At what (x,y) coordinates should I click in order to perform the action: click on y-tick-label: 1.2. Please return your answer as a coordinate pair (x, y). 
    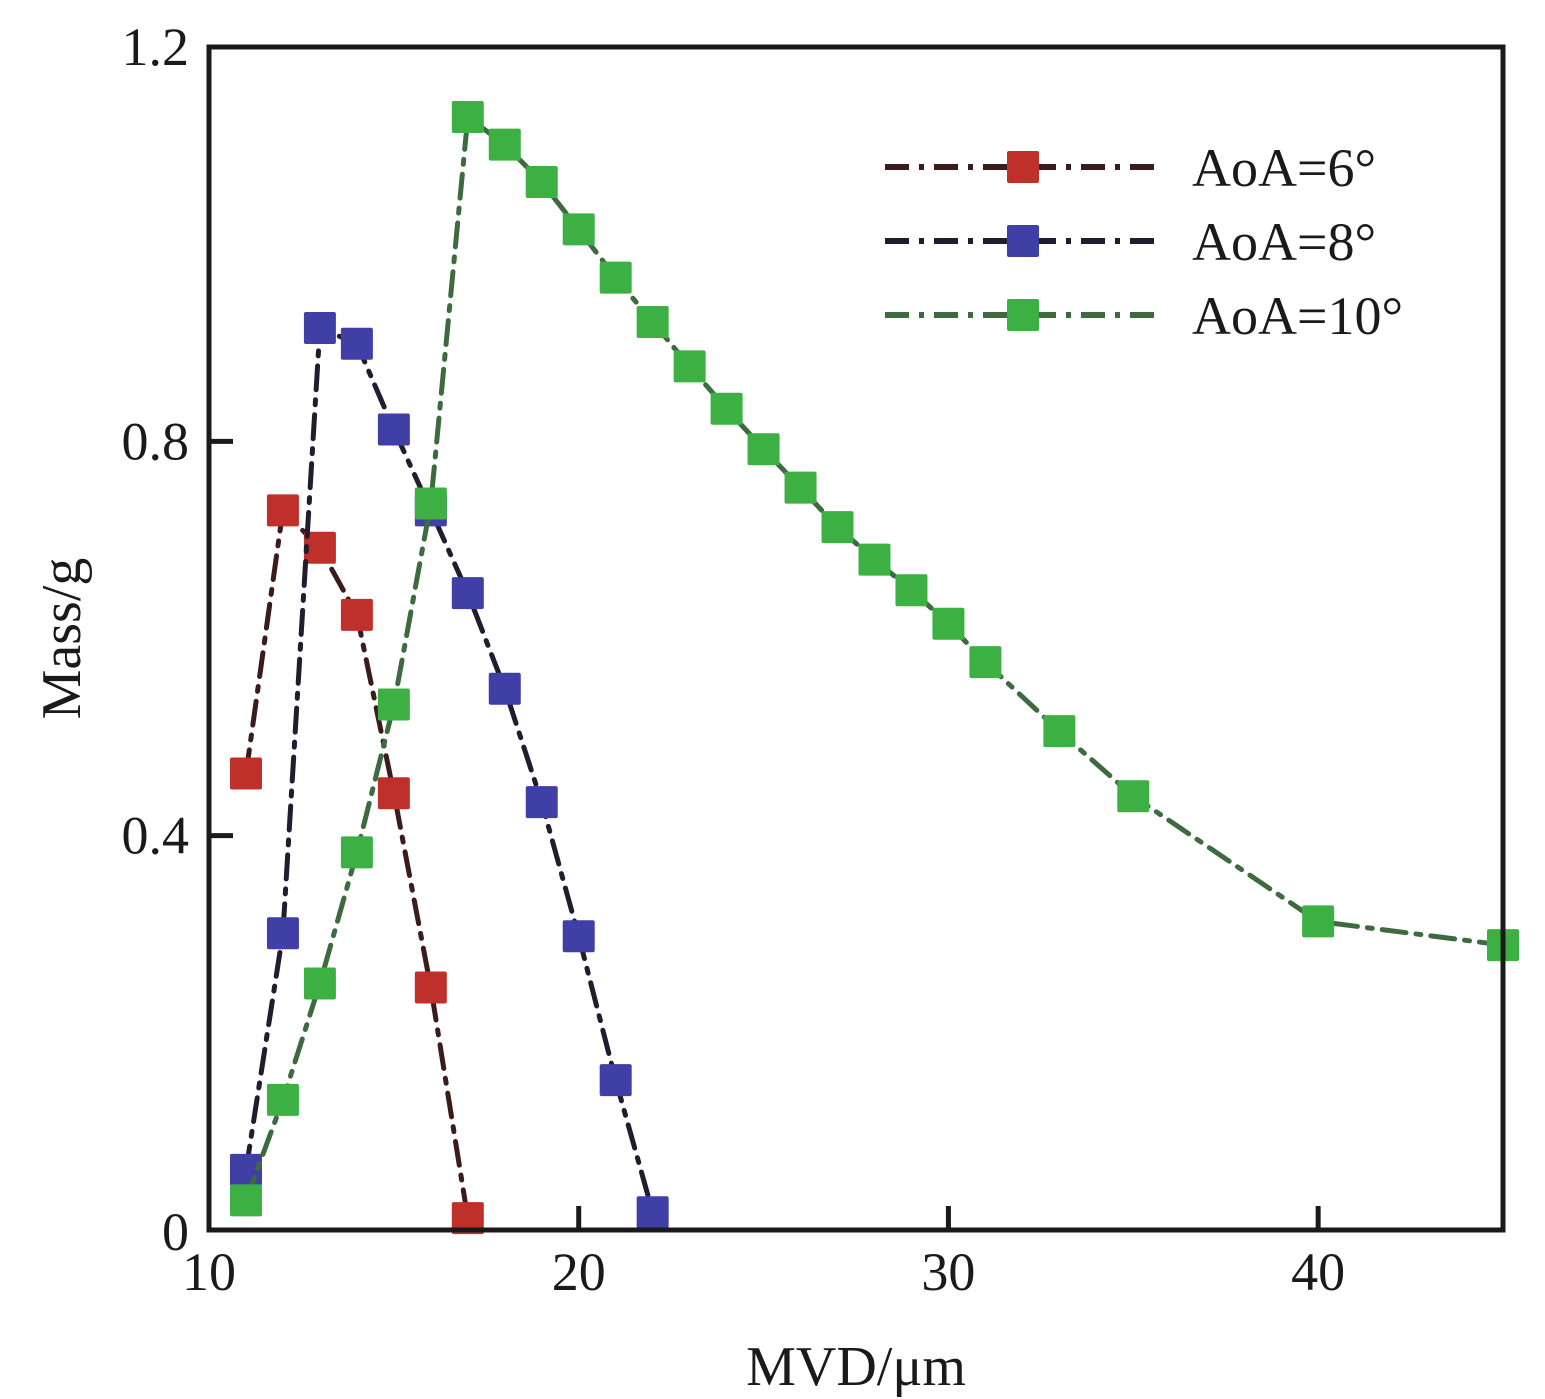
    Looking at the image, I should click on (156, 47).